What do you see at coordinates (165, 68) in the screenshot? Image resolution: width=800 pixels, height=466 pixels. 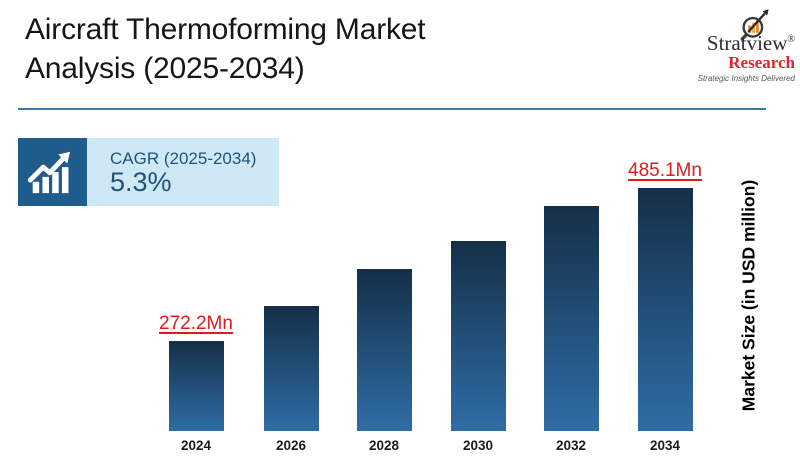 I see `title-line2: Analysis (2025-2034)` at bounding box center [165, 68].